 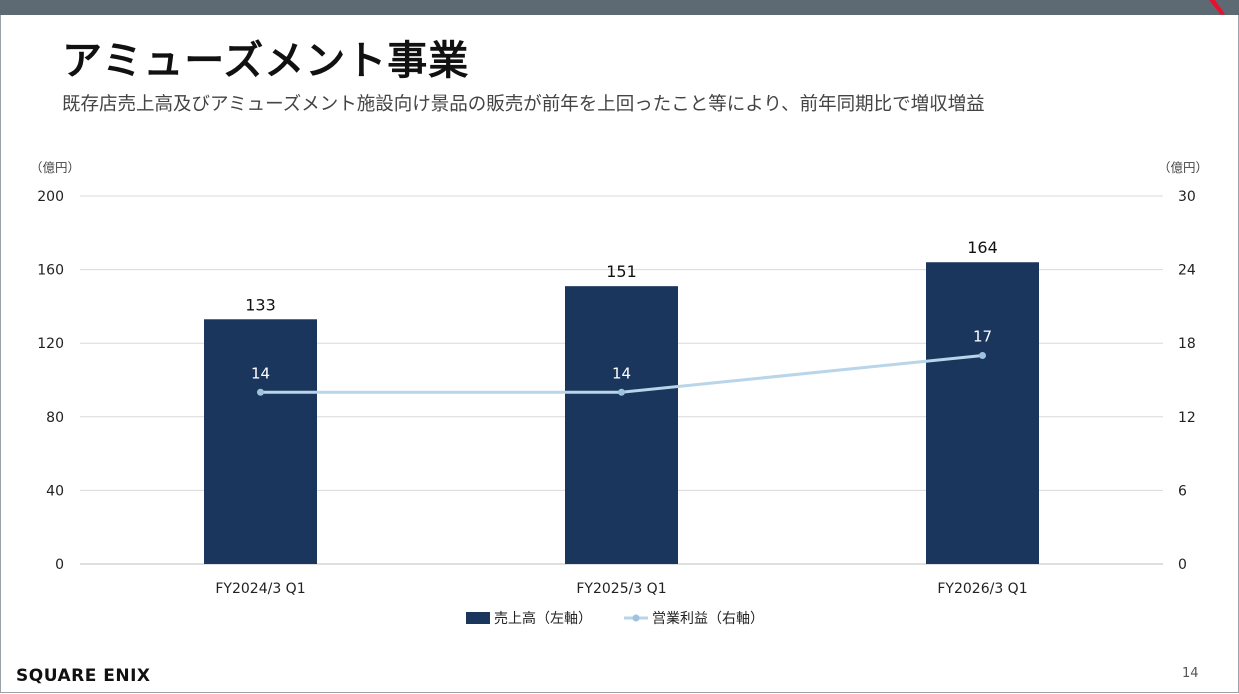 I want to click on legend-bar-label: 売上高（左軸）, so click(x=543, y=618).